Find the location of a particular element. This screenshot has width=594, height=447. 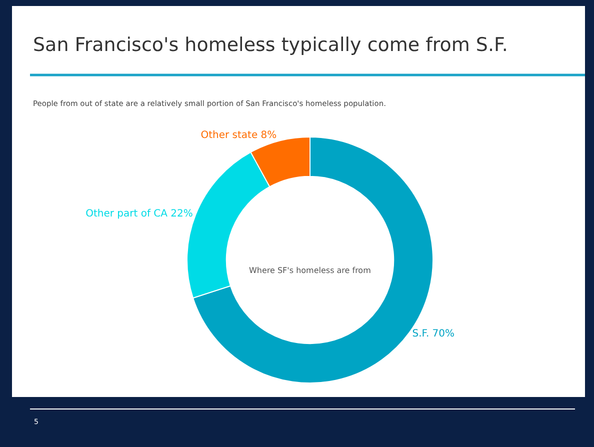

text: Where SF's homeless are from is located at coordinates (310, 270).